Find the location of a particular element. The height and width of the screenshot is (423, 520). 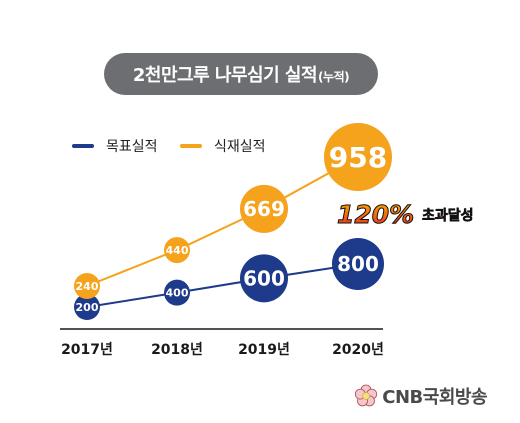

x-tick-label: 2019년 is located at coordinates (264, 350).